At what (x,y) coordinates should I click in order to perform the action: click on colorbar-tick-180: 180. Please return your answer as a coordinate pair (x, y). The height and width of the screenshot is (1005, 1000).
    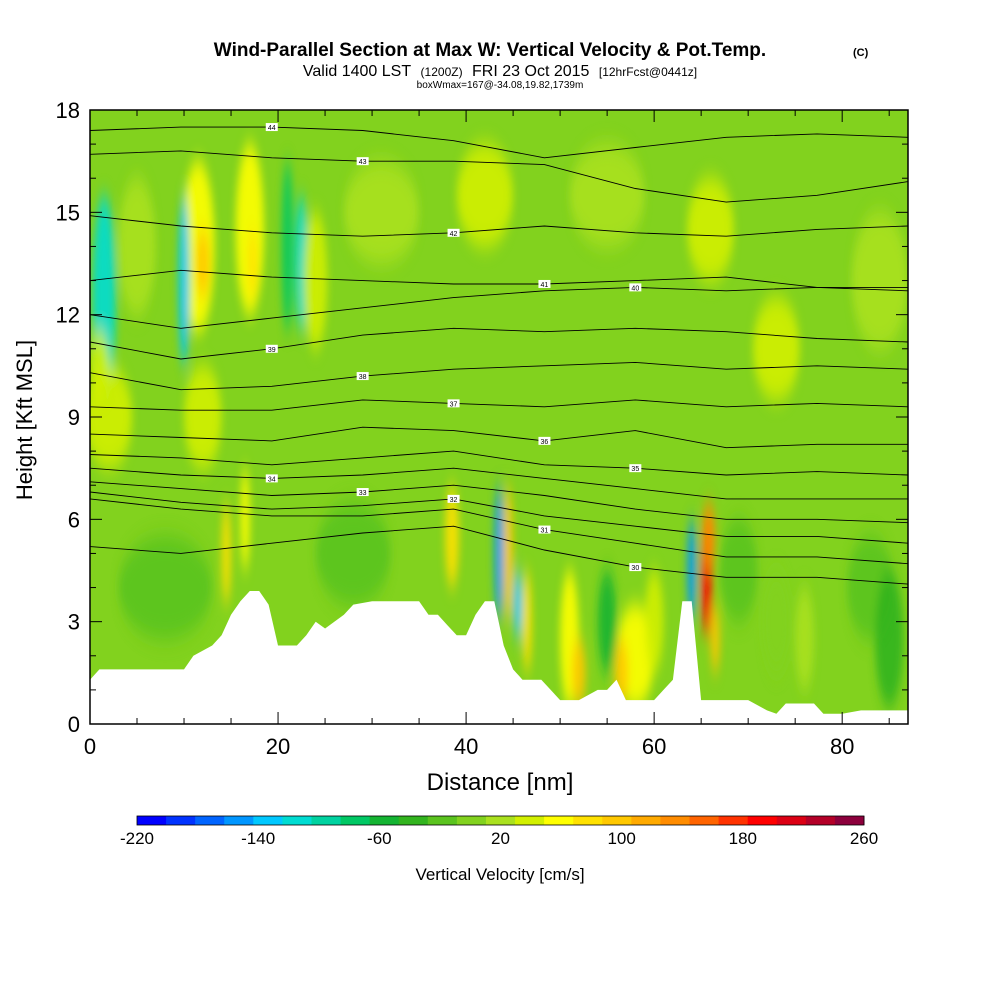
    Looking at the image, I should click on (743, 838).